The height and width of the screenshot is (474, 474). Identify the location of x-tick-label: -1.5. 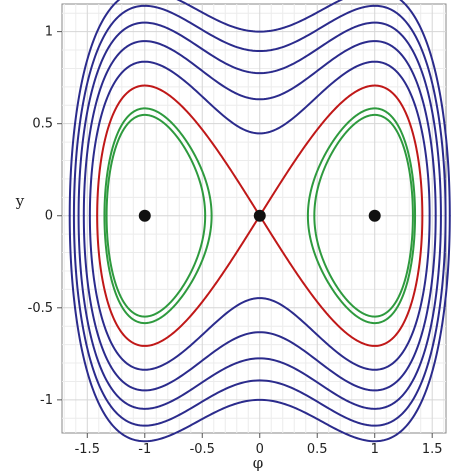
(87, 449).